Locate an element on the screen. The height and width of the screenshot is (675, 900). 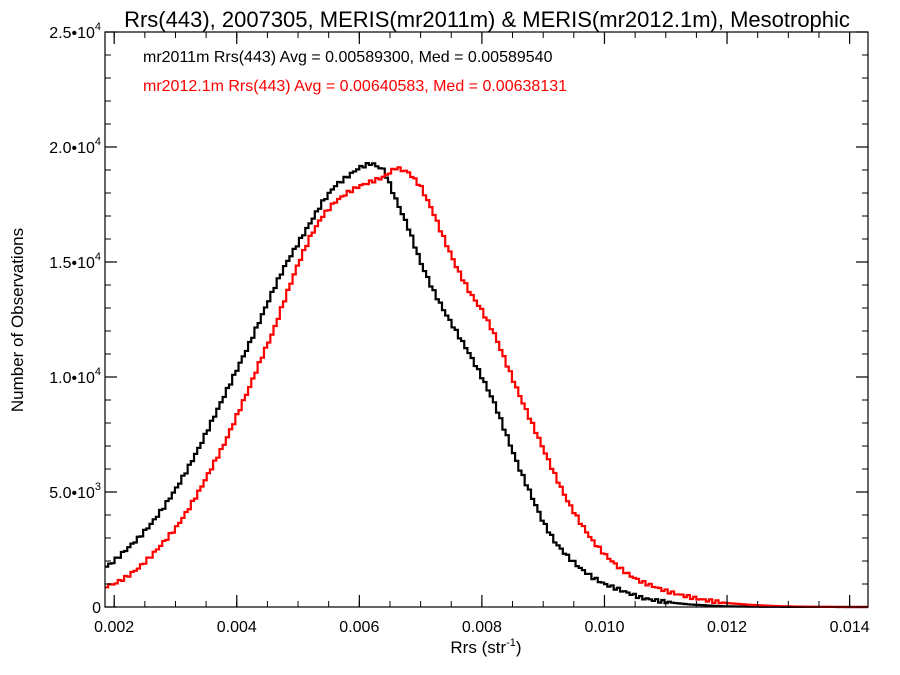
x-tick-label: 0.012 is located at coordinates (727, 627).